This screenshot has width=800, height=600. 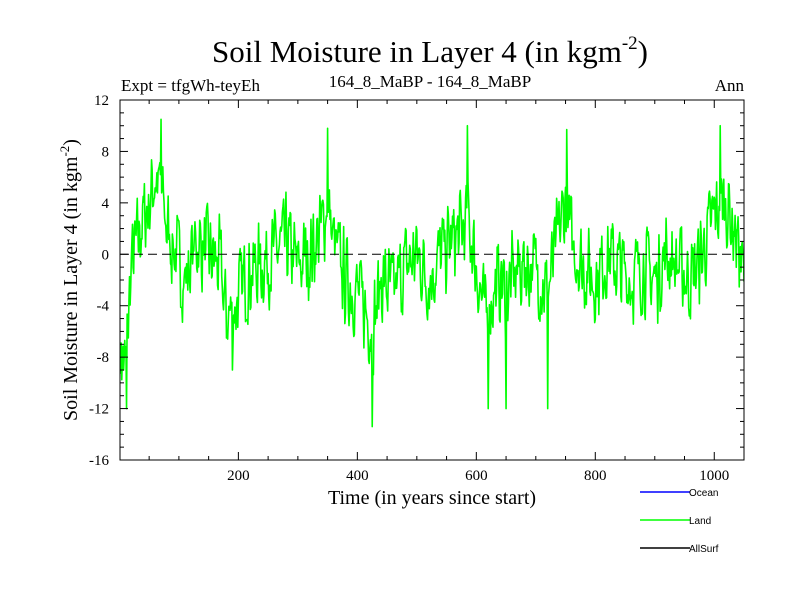 I want to click on x-tick-label: 200, so click(x=238, y=476).